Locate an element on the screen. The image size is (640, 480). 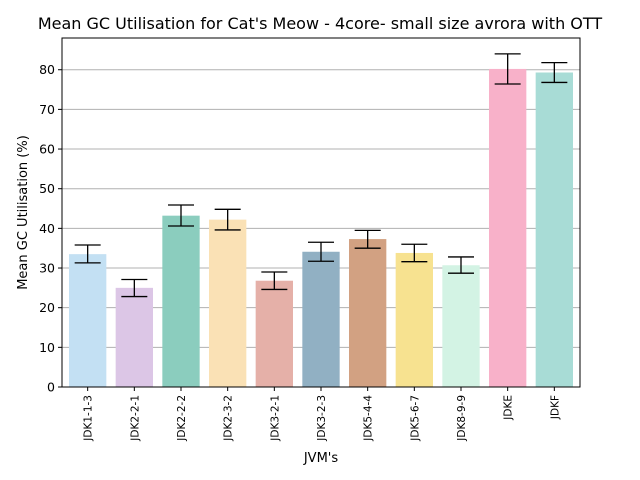
y-axis-ticks: 0 10 20 30 40 50 60 70 80 is located at coordinates (50, 228).